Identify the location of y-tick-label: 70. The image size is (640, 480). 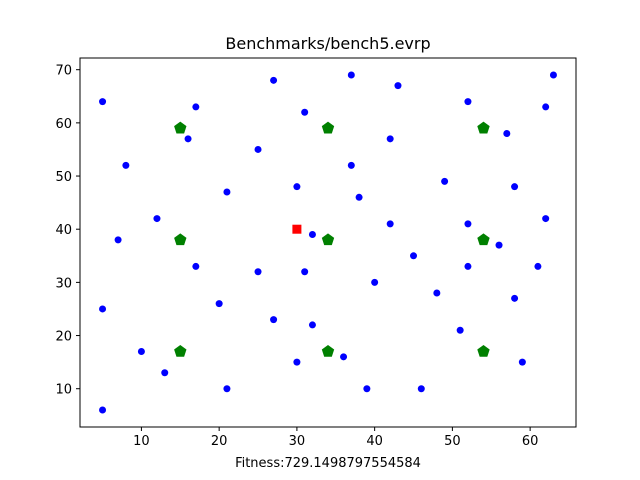
(63, 71).